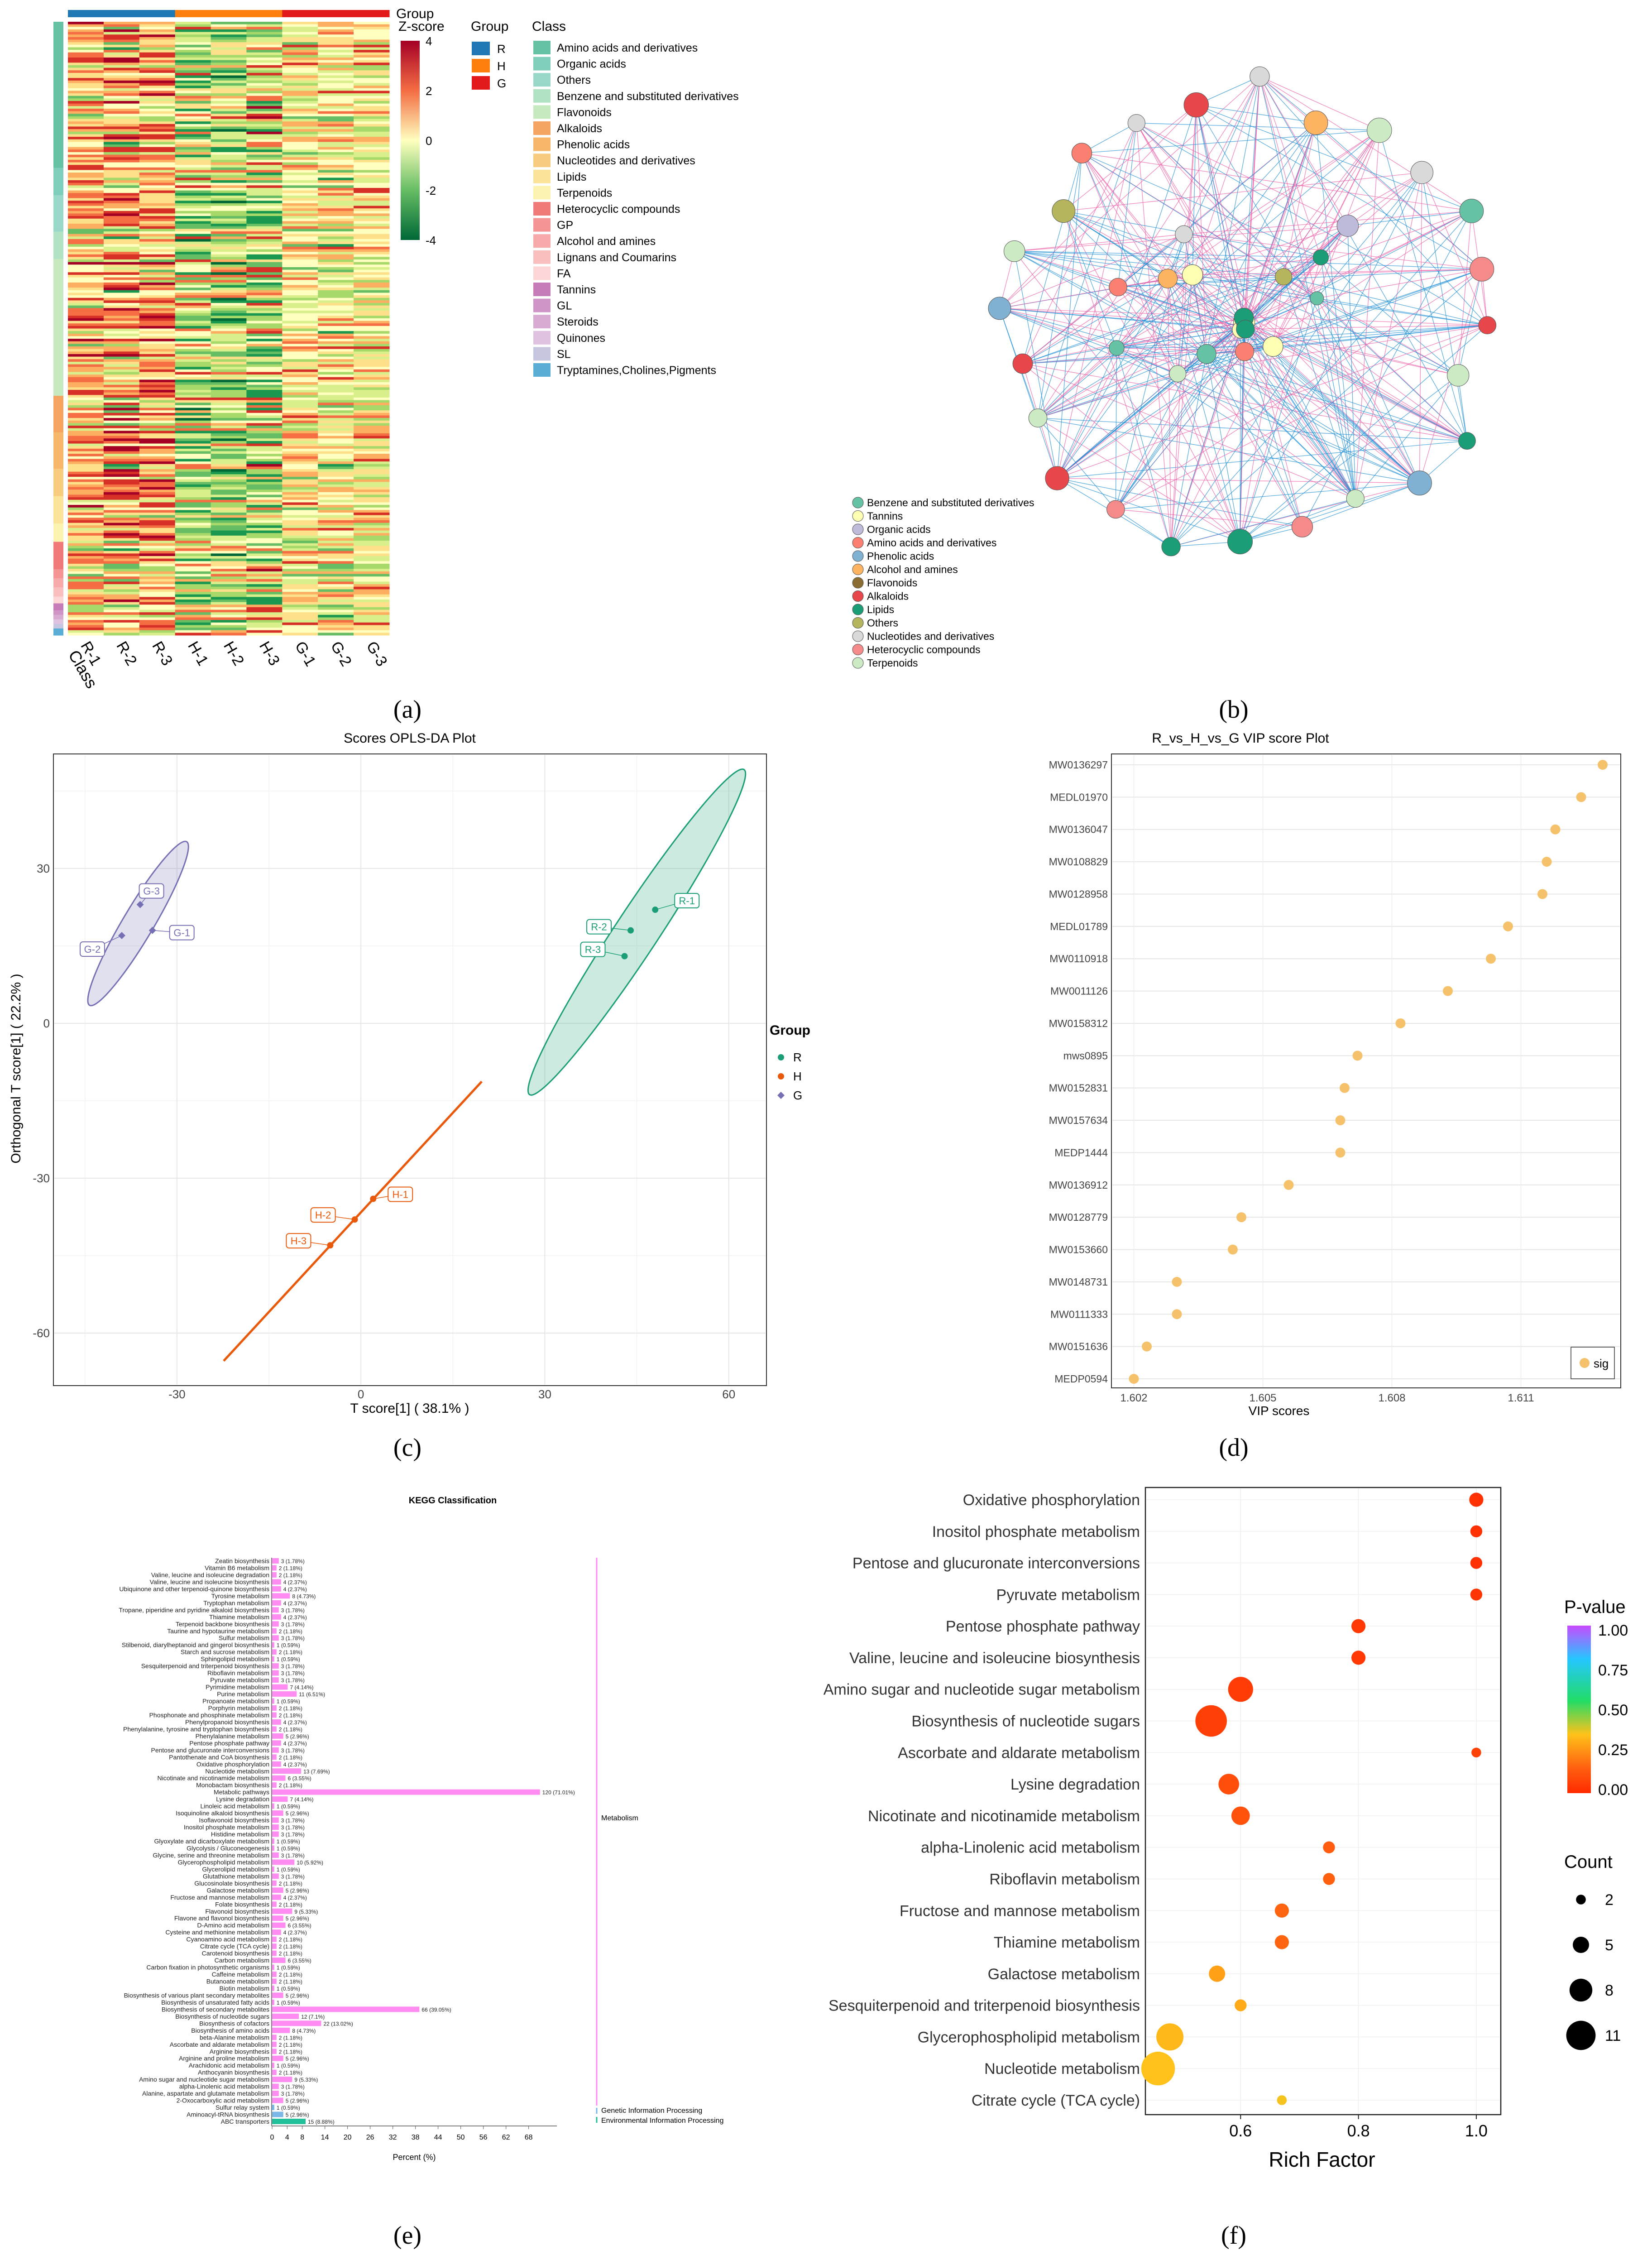 The width and height of the screenshot is (1652, 2260). Describe the element at coordinates (781, 1076) in the screenshot. I see `opls-legend-marker` at that location.